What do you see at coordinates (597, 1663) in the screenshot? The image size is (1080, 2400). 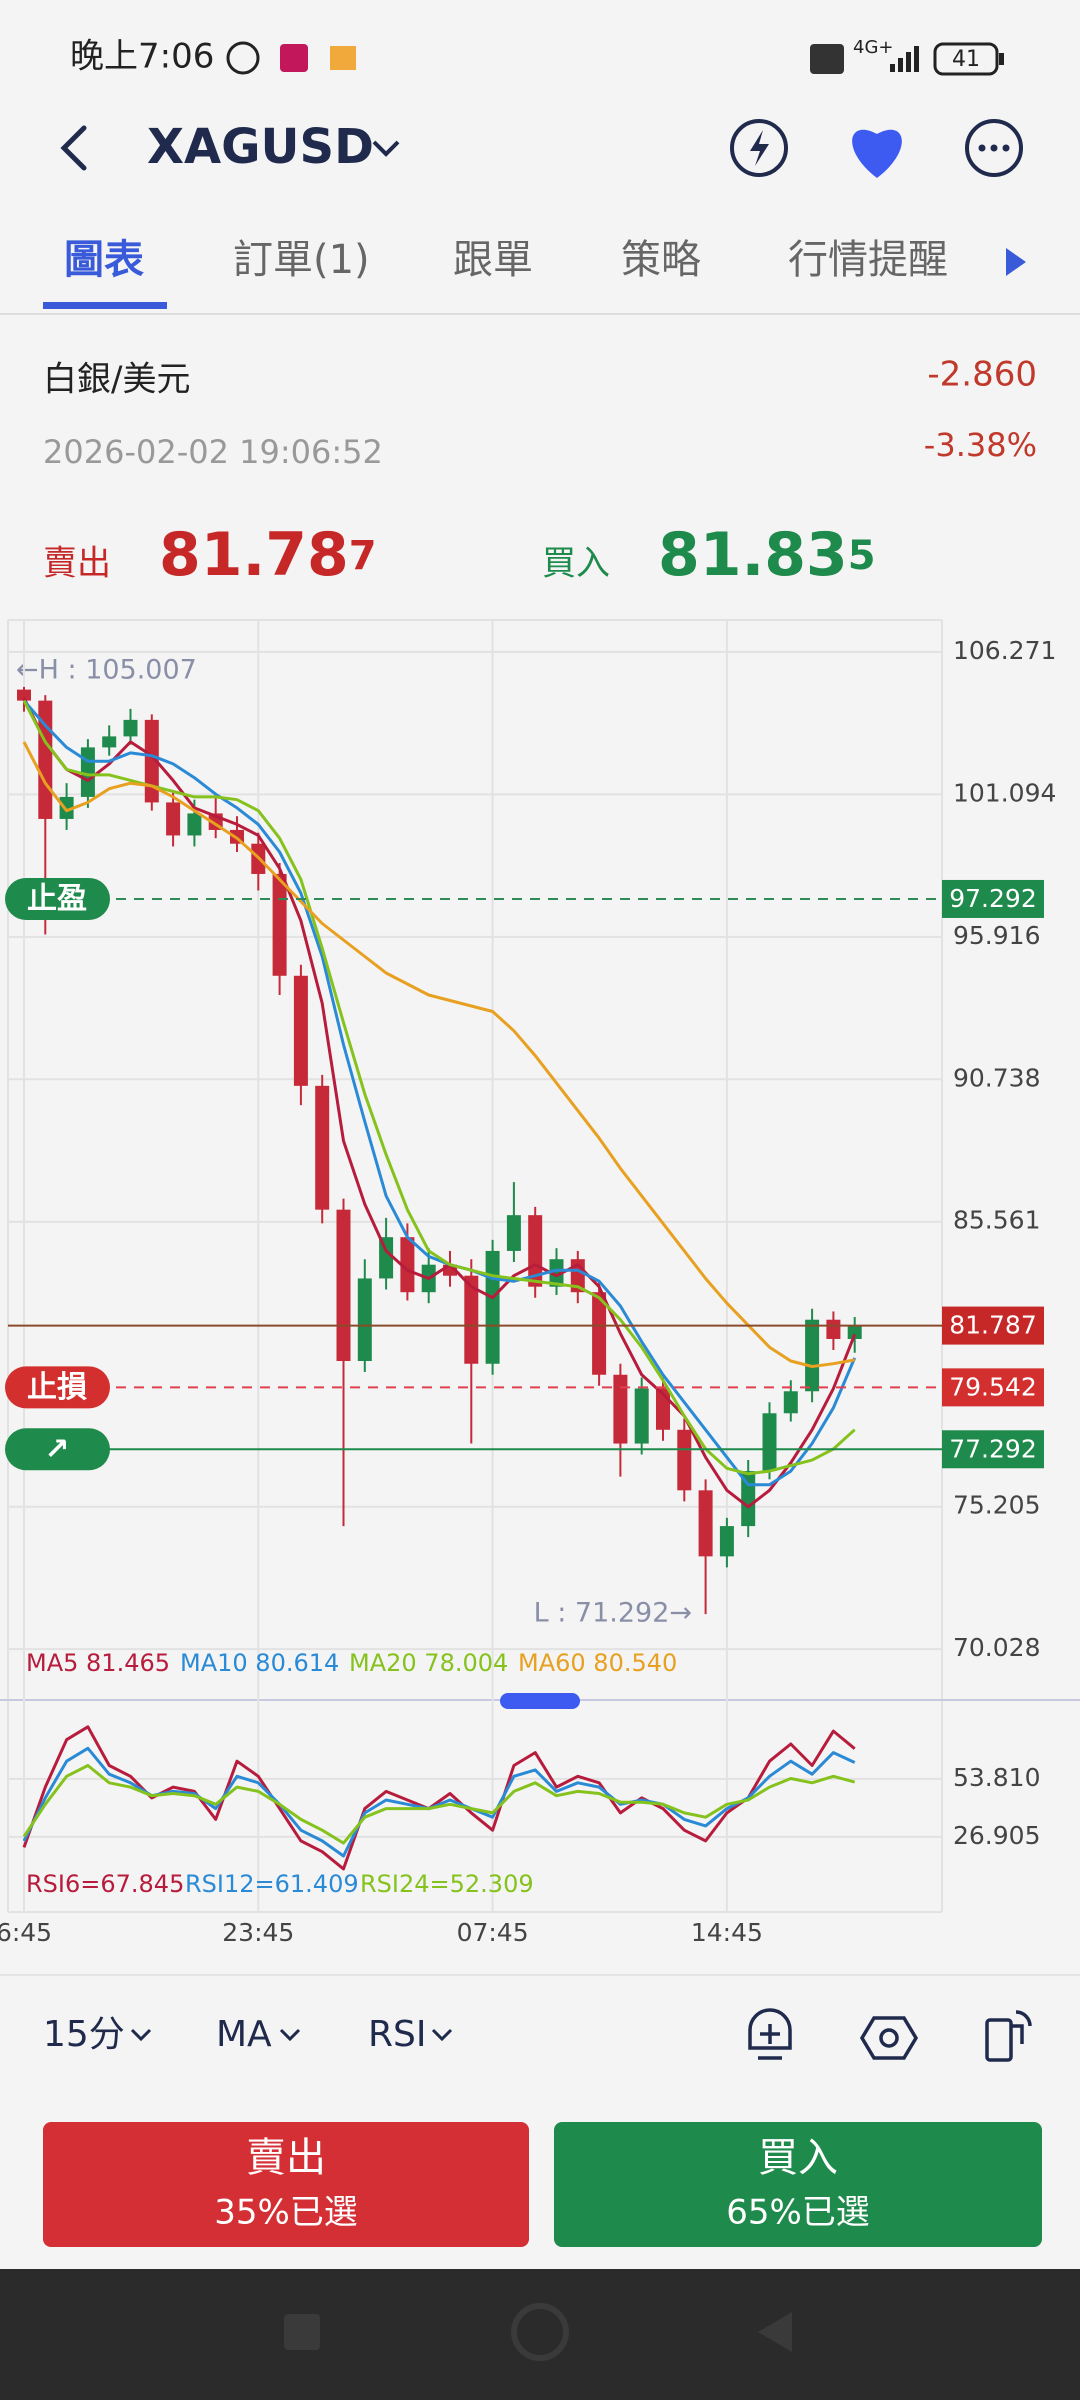 I see `legend-entry: MA60 80.540` at bounding box center [597, 1663].